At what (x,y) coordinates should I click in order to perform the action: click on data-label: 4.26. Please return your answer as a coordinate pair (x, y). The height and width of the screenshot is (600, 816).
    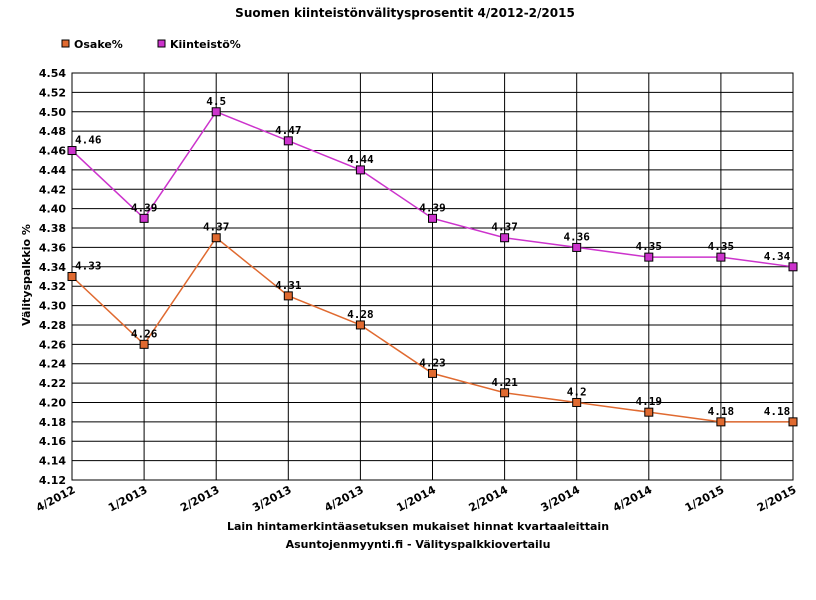
    Looking at the image, I should click on (144, 333).